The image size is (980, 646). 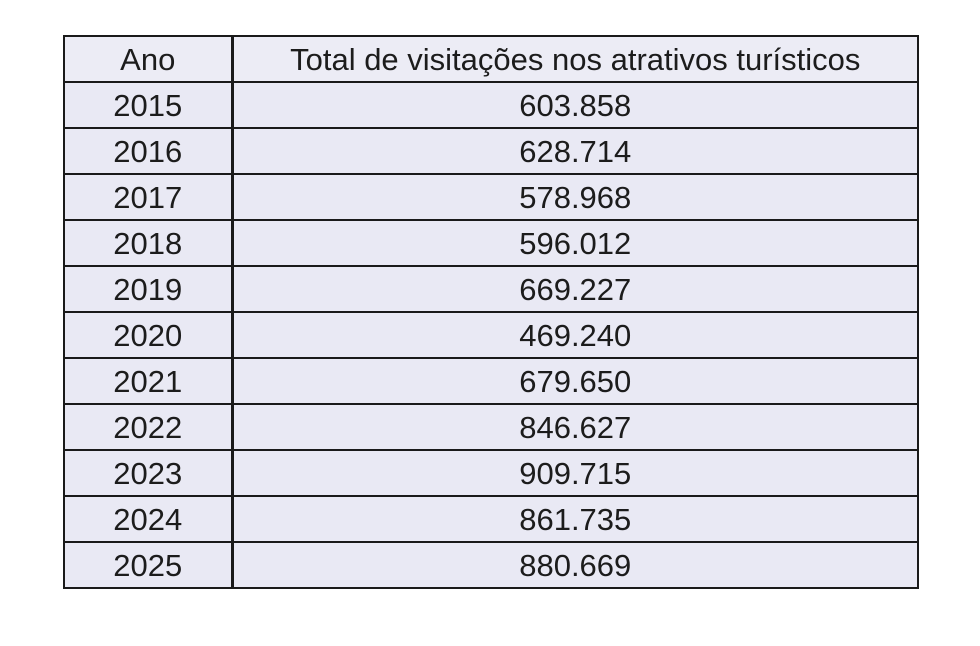 I want to click on year-cell: 2017, so click(x=148, y=197).